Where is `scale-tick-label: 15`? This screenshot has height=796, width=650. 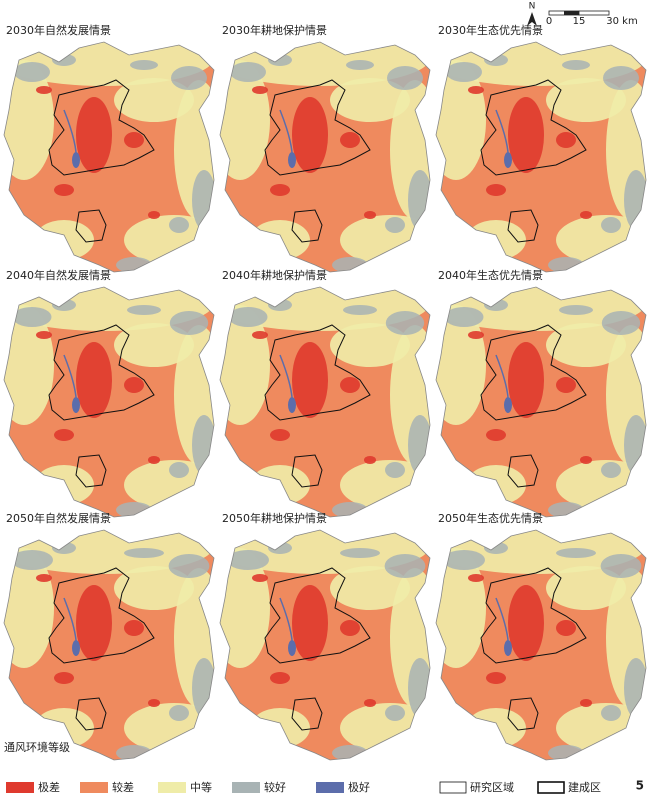 scale-tick-label: 15 is located at coordinates (579, 21).